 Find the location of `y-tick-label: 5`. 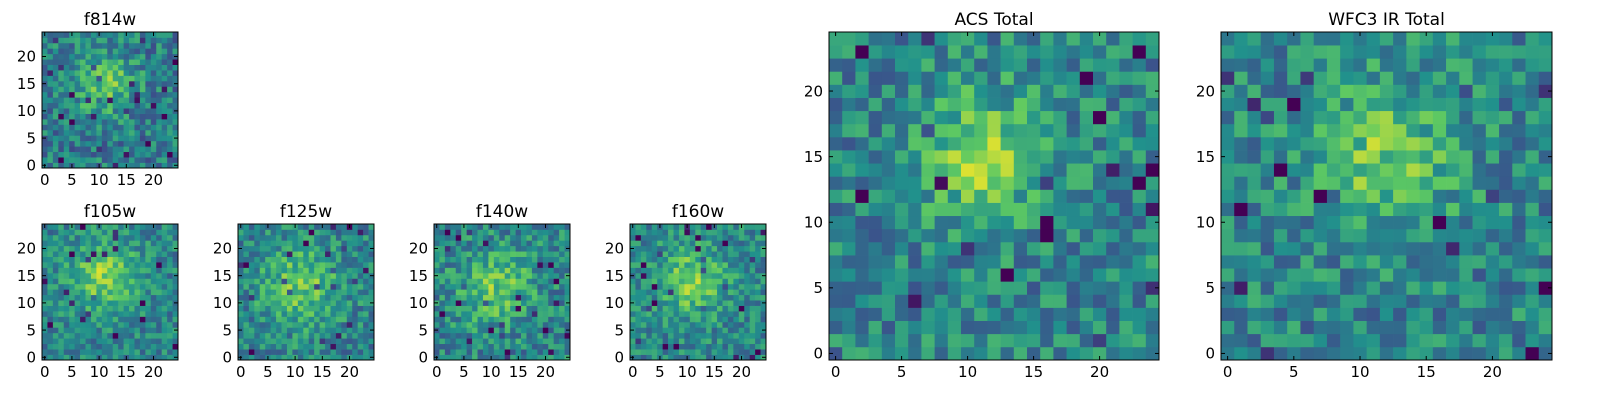

y-tick-label: 5 is located at coordinates (423, 330).